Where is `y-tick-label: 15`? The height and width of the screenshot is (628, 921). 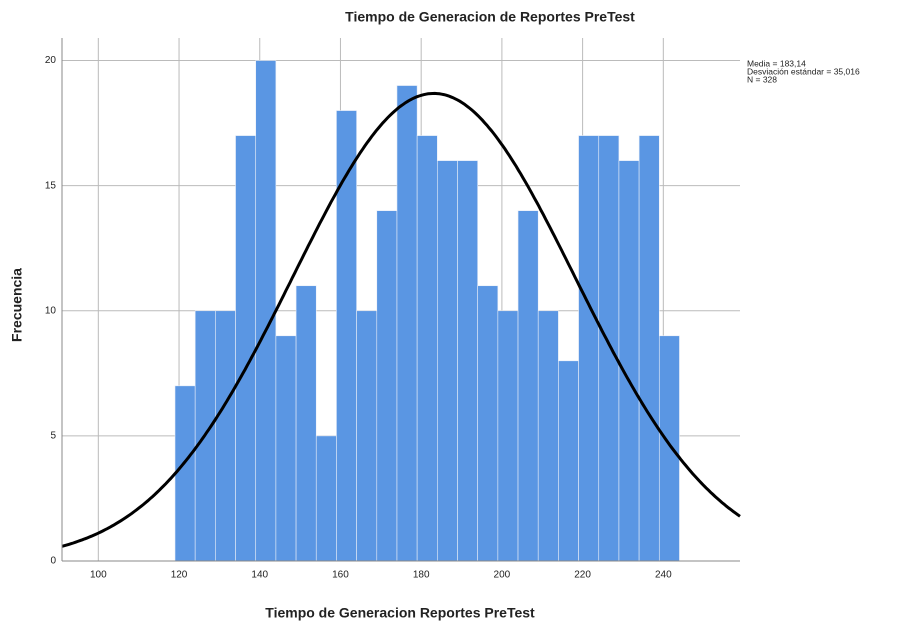
y-tick-label: 15 is located at coordinates (51, 185).